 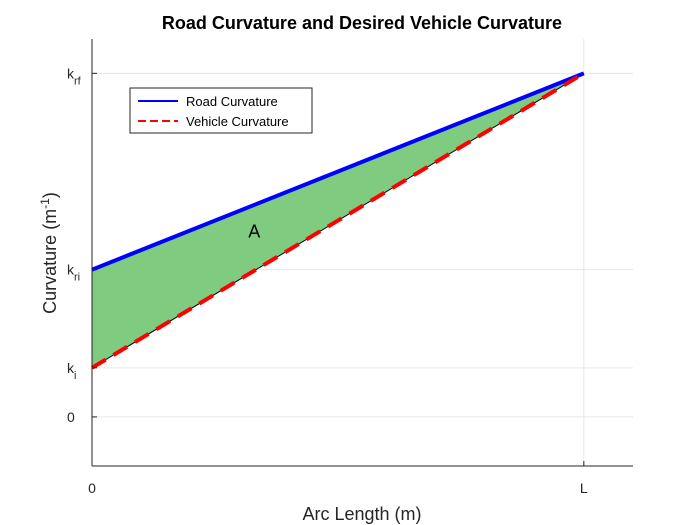 I want to click on legend: Road Curvature Vehicle Curvature, so click(x=221, y=110).